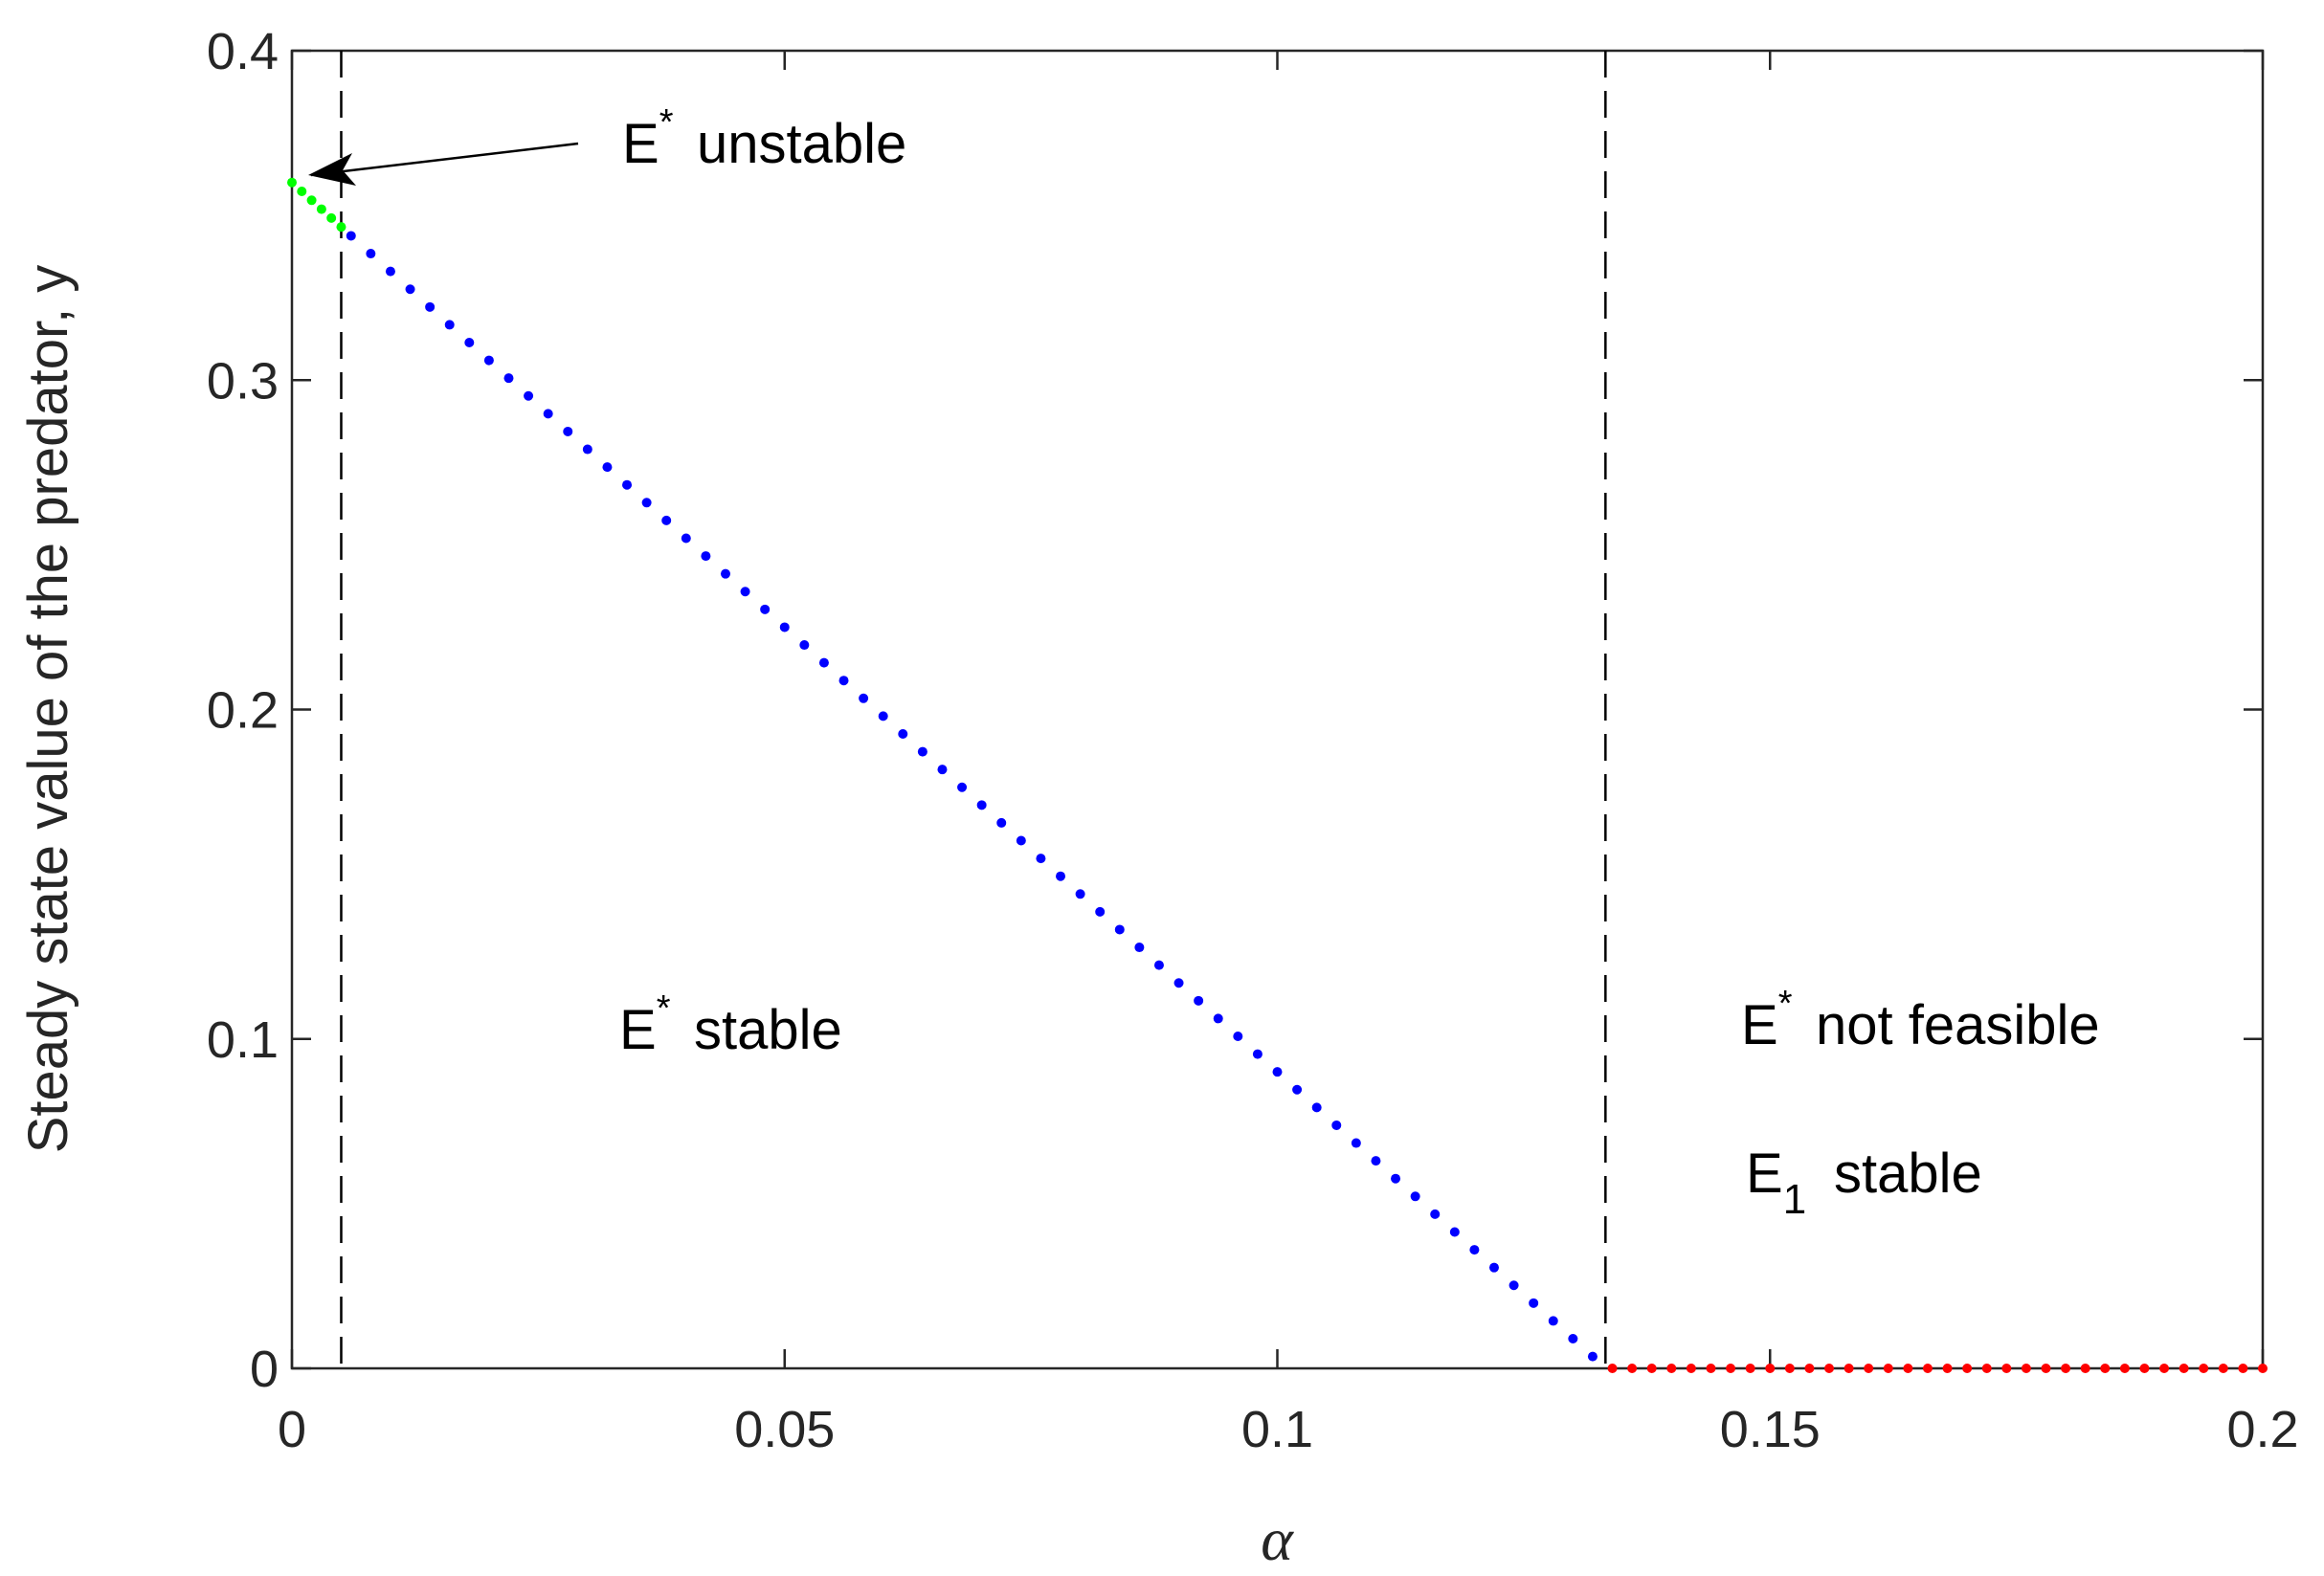 The height and width of the screenshot is (1576, 2324). Describe the element at coordinates (1277, 1429) in the screenshot. I see `x-tick-label: 0.1` at that location.